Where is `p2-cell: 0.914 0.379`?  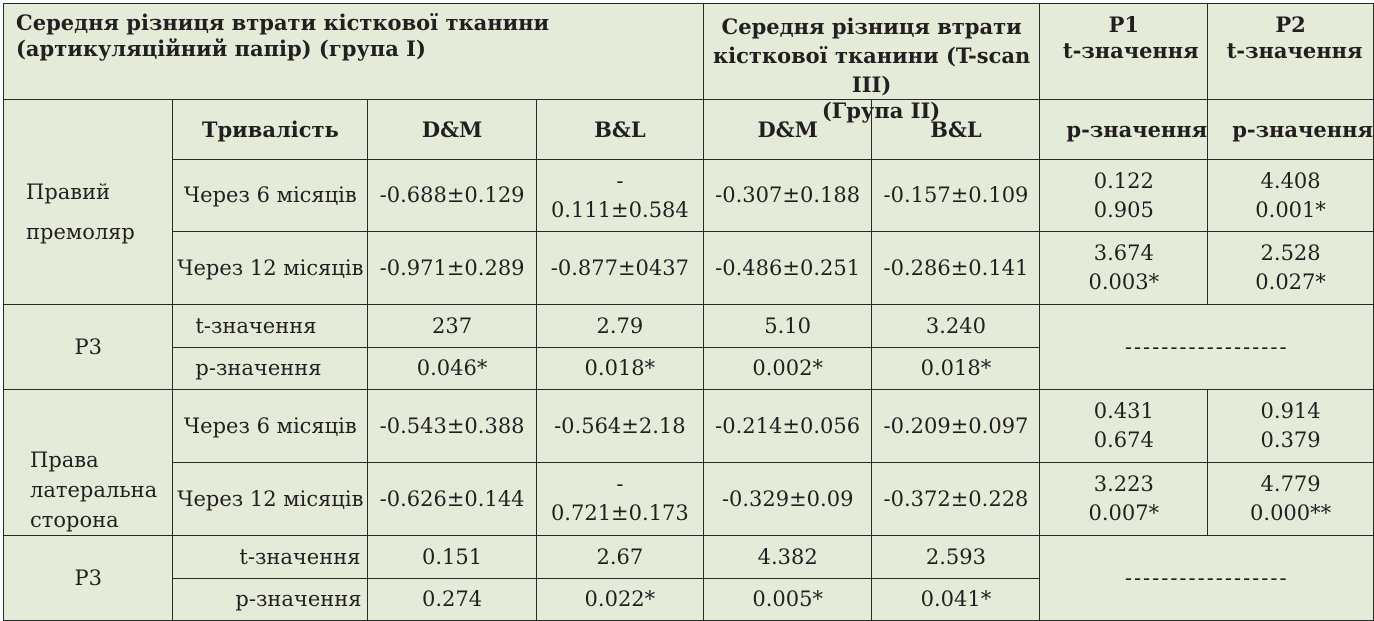 p2-cell: 0.914 0.379 is located at coordinates (1290, 426).